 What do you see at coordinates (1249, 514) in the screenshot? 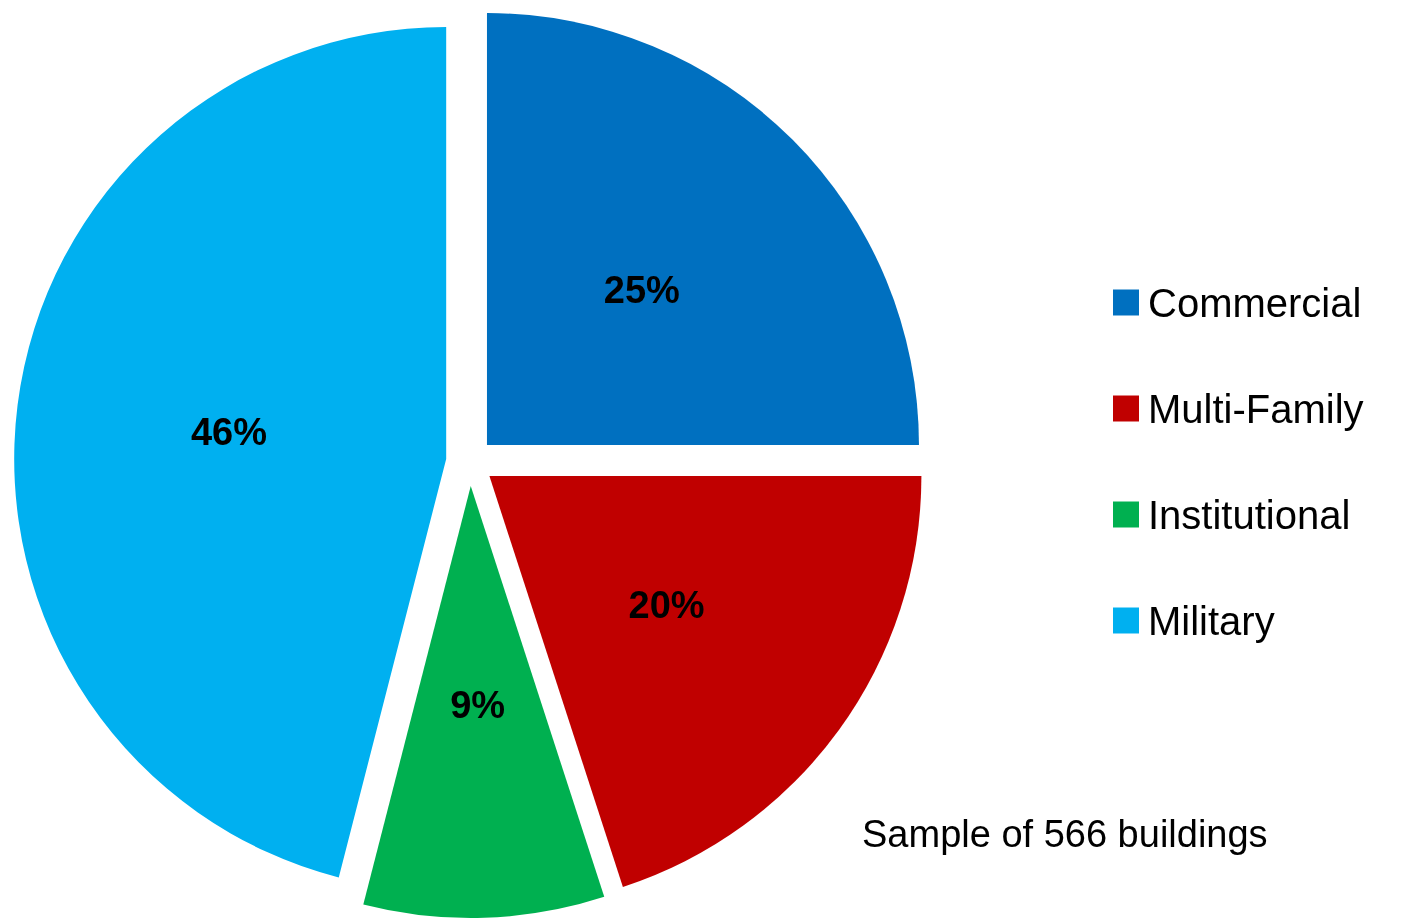
I see `legend-label: Institutional` at bounding box center [1249, 514].